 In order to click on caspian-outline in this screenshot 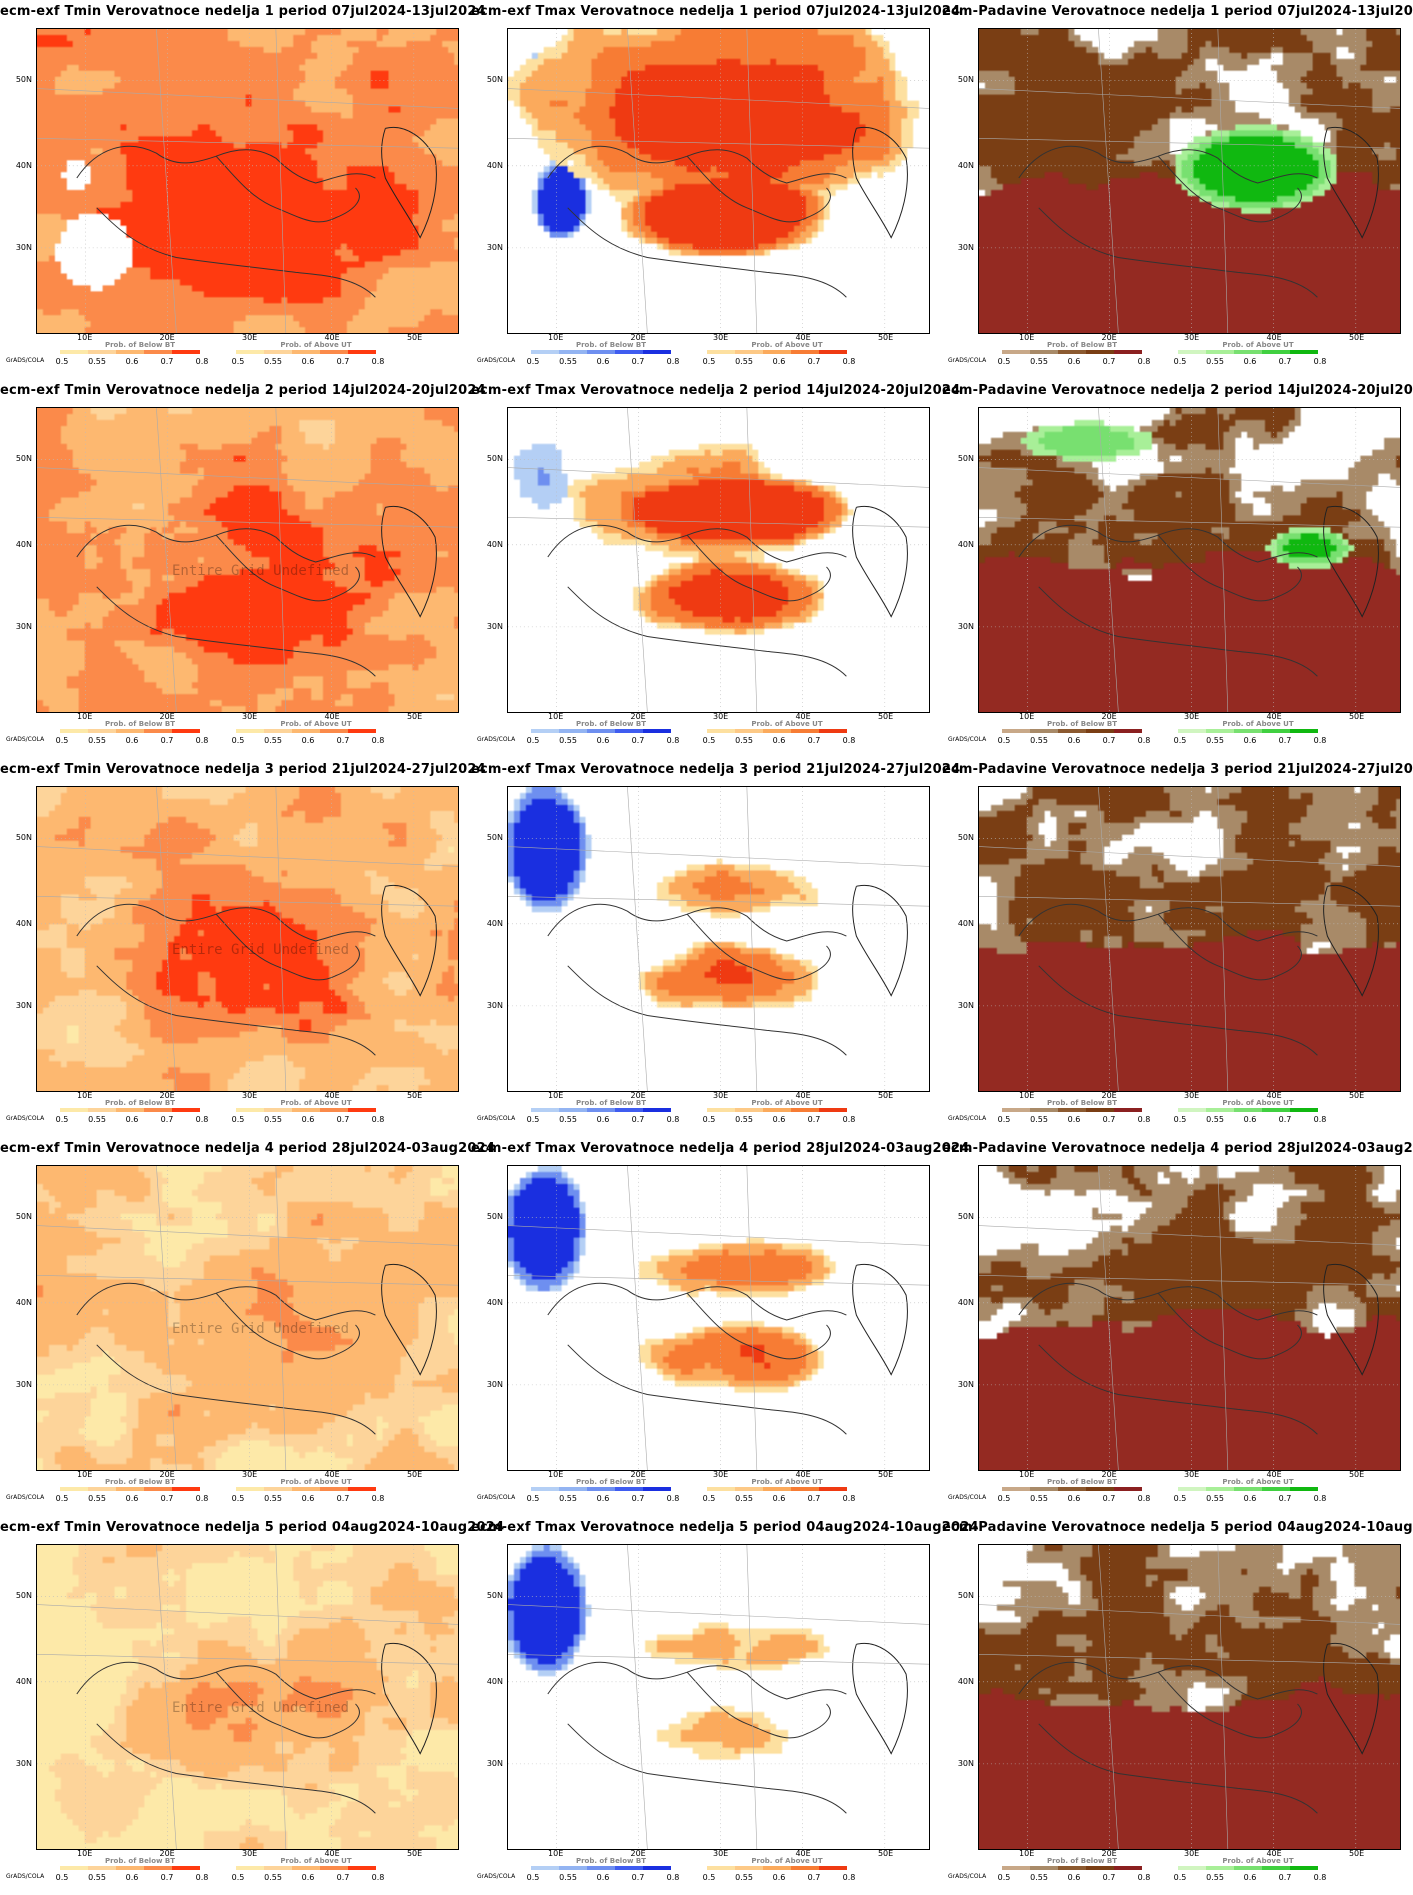, I will do `click(409, 182)`.